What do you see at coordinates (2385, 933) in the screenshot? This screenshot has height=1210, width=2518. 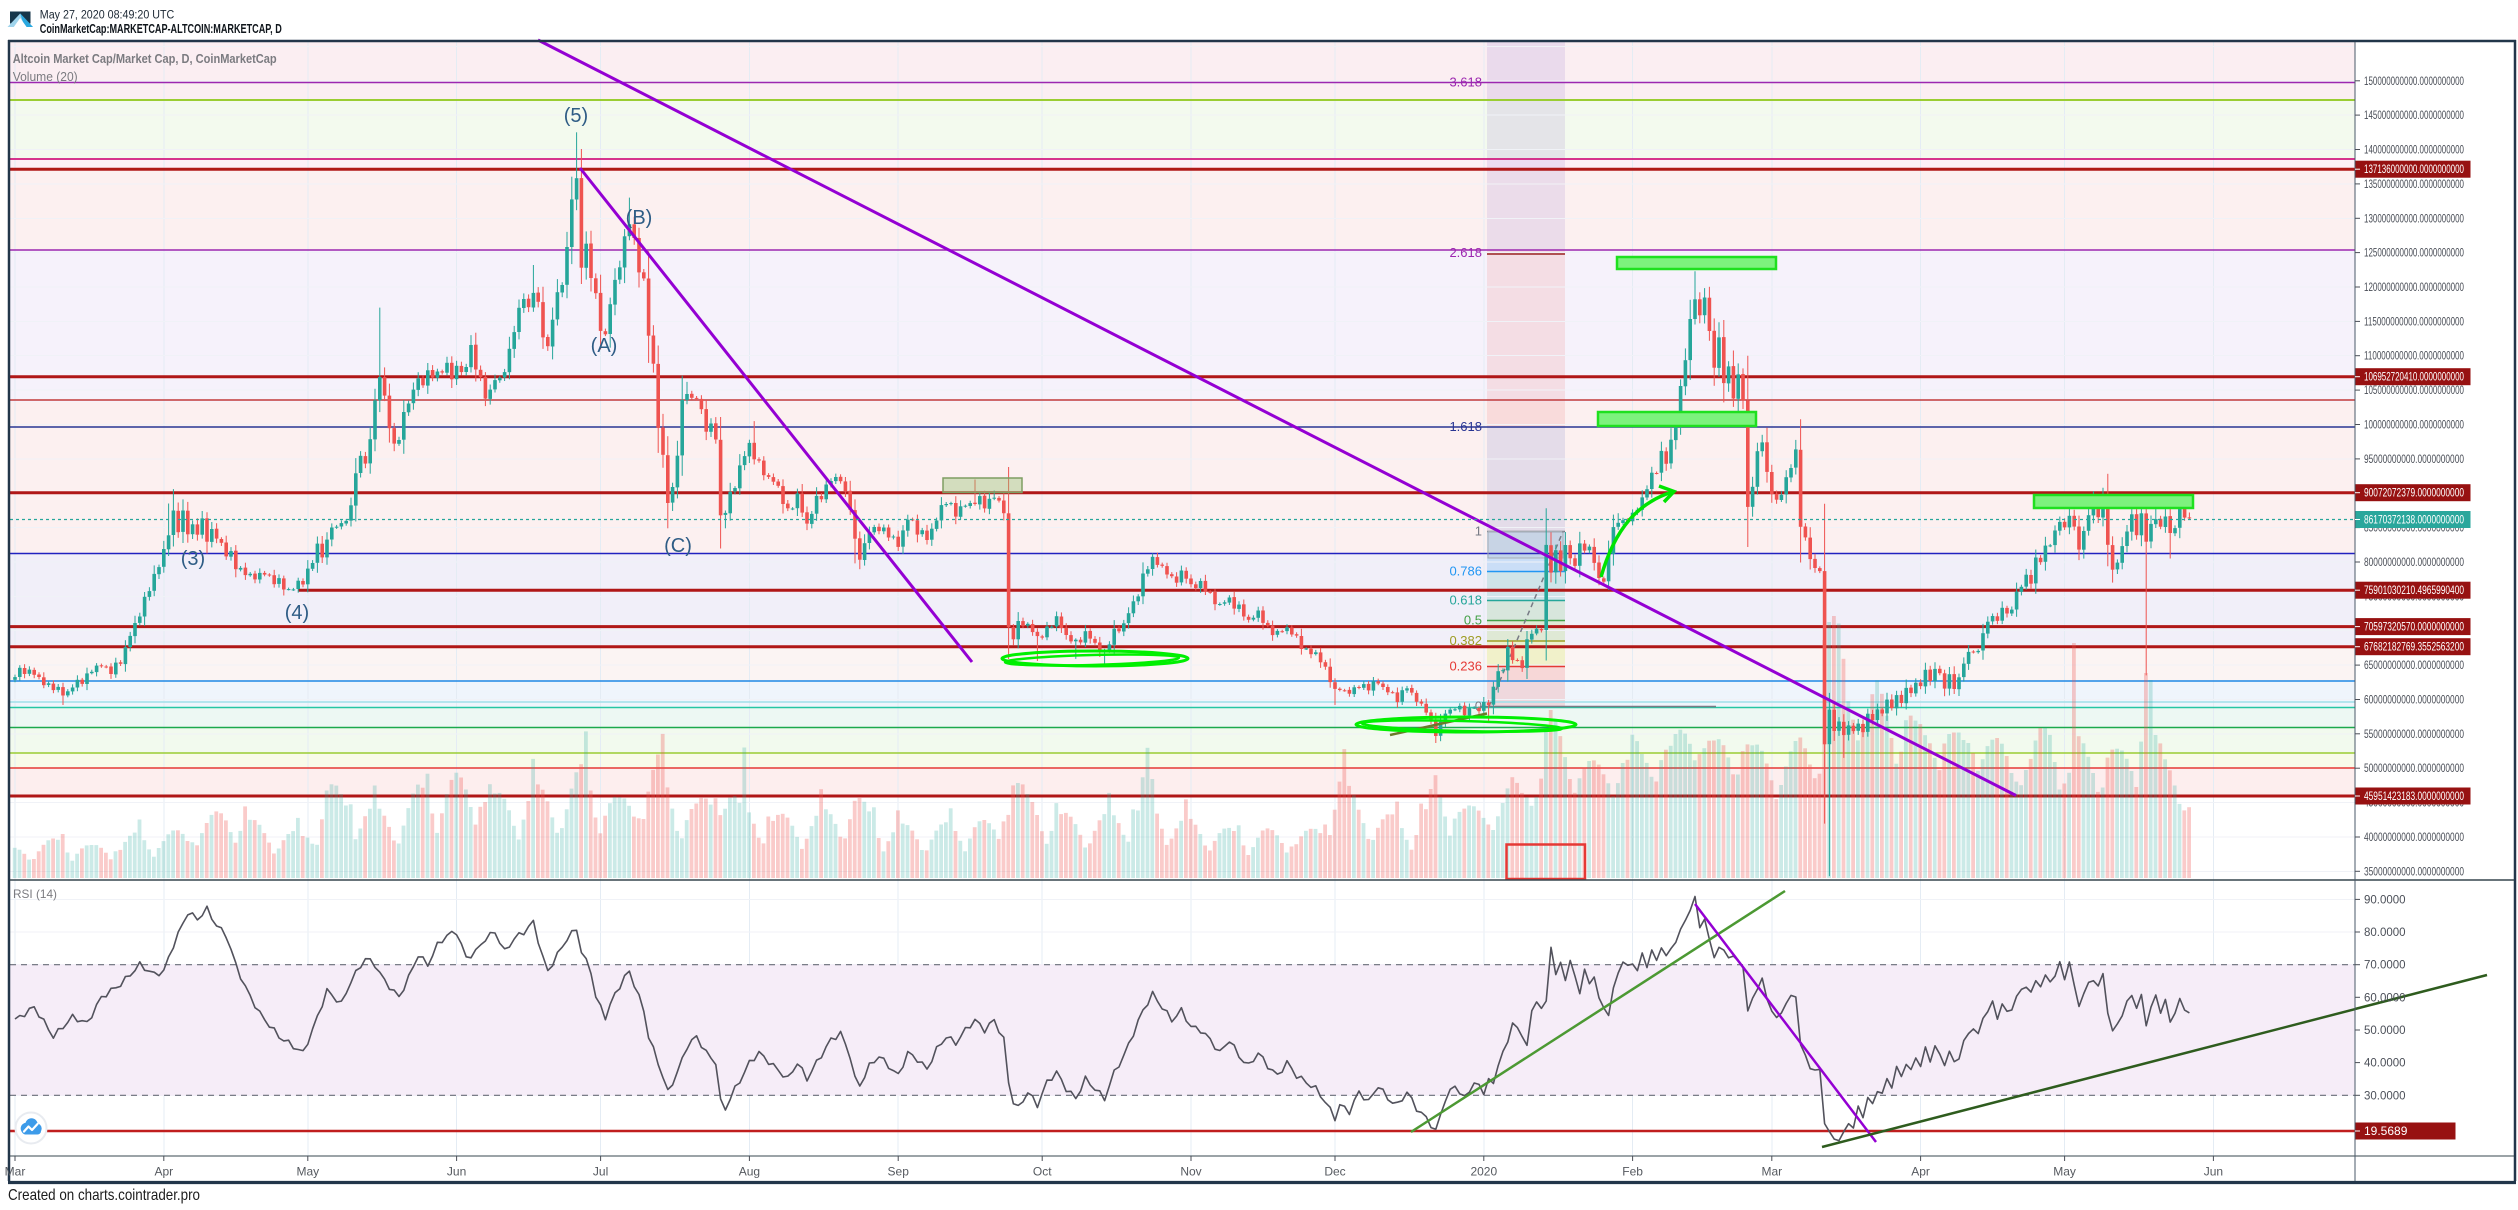 I see `svg-text: 80.0000` at bounding box center [2385, 933].